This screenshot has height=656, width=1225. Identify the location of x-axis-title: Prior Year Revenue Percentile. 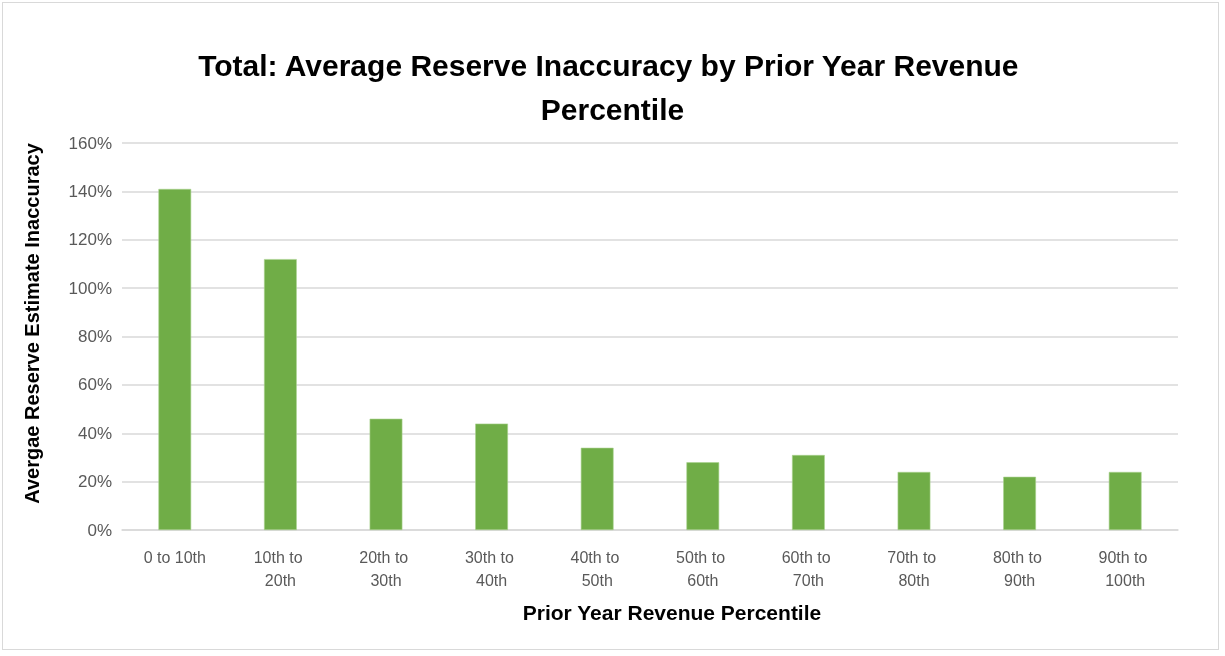
(672, 612).